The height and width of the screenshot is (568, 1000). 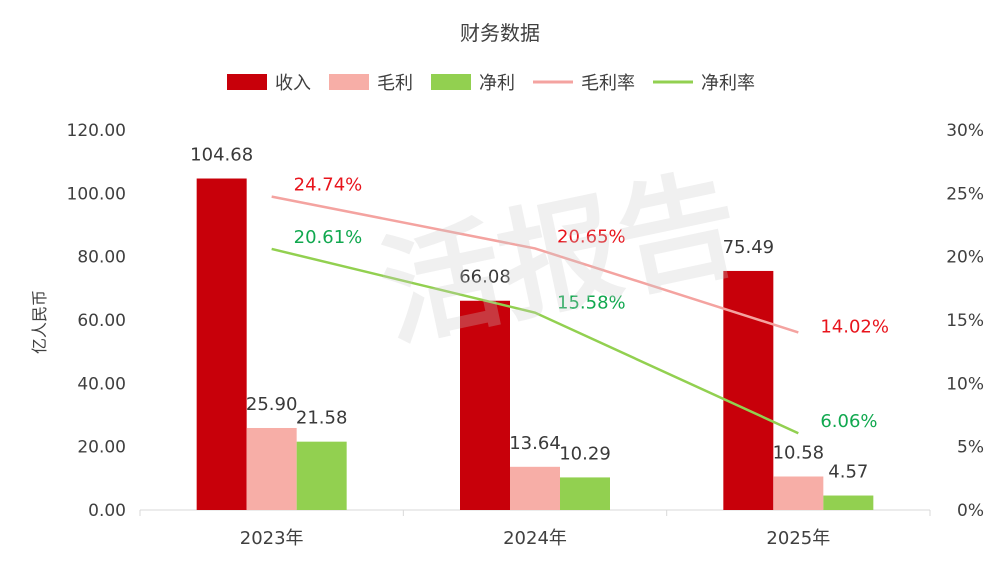 What do you see at coordinates (848, 421) in the screenshot?
I see `line-data-label: 6.06%` at bounding box center [848, 421].